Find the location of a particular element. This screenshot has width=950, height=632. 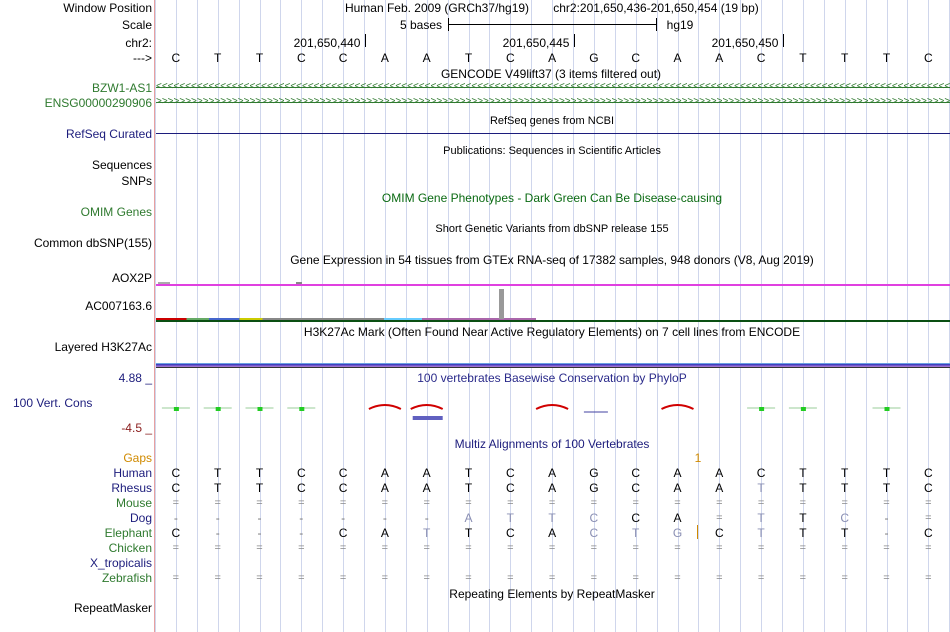

dbsnp-track-label: Common dbSNP(155) is located at coordinates (92, 243).